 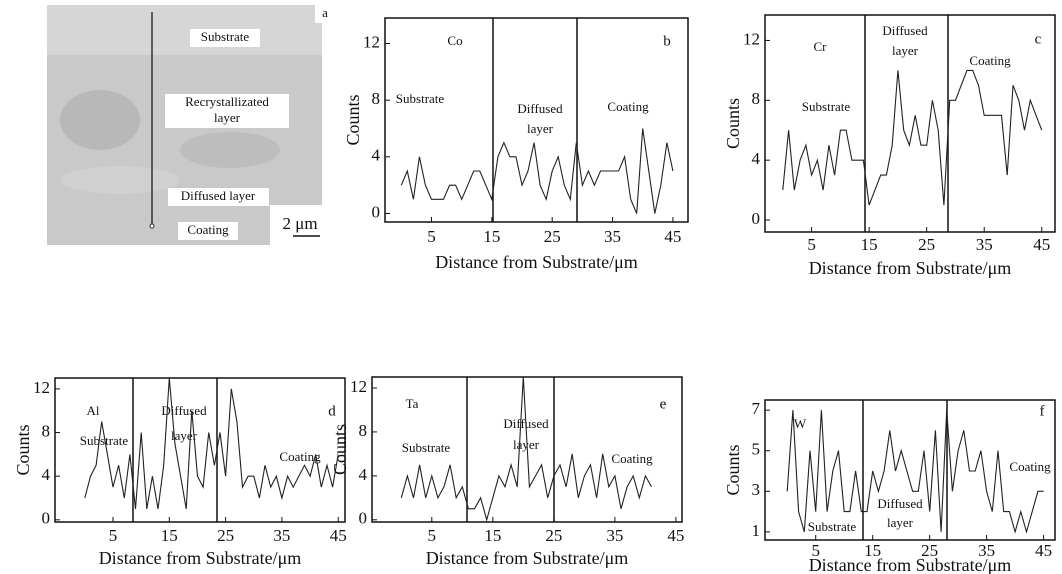 What do you see at coordinates (332, 411) in the screenshot?
I see `panel-letter: d` at bounding box center [332, 411].